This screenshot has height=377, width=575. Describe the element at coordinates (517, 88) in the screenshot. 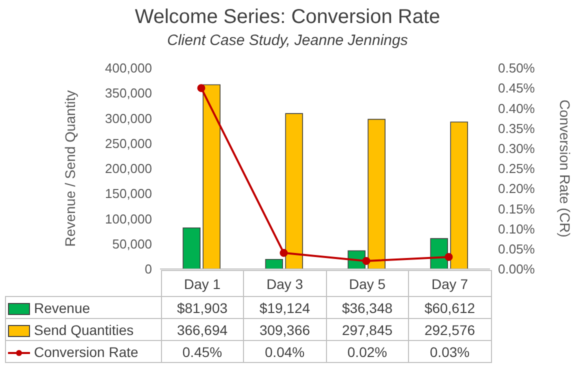

I see `y2-tick-label: 0.45%` at that location.